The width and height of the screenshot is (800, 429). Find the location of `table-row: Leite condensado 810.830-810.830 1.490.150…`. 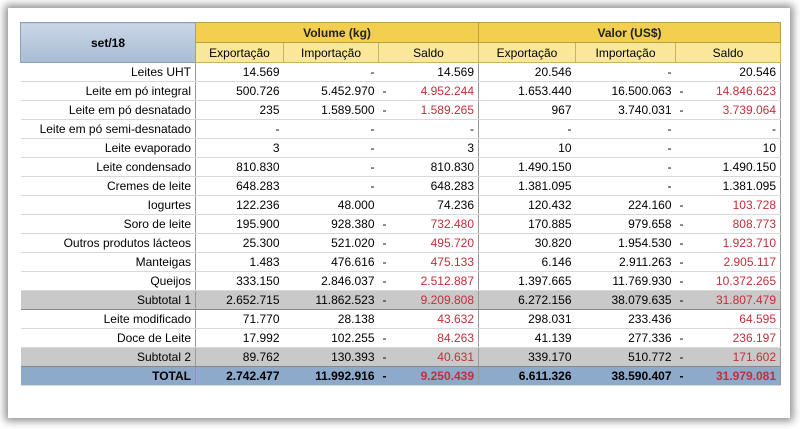

table-row: Leite condensado 810.830-810.830 1.490.150… is located at coordinates (400, 167).